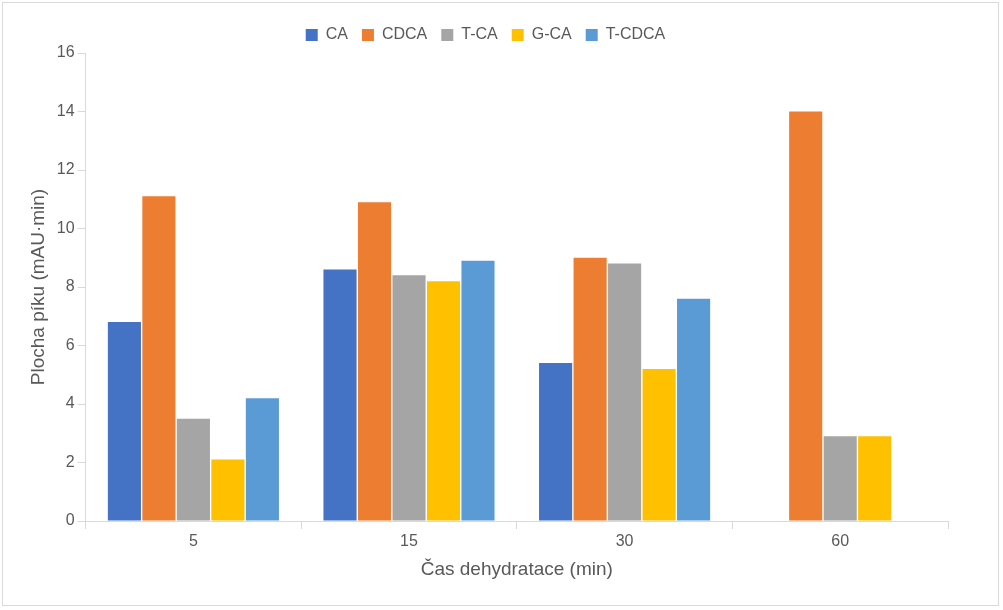  What do you see at coordinates (840, 541) in the screenshot?
I see `x-tick-label: 60` at bounding box center [840, 541].